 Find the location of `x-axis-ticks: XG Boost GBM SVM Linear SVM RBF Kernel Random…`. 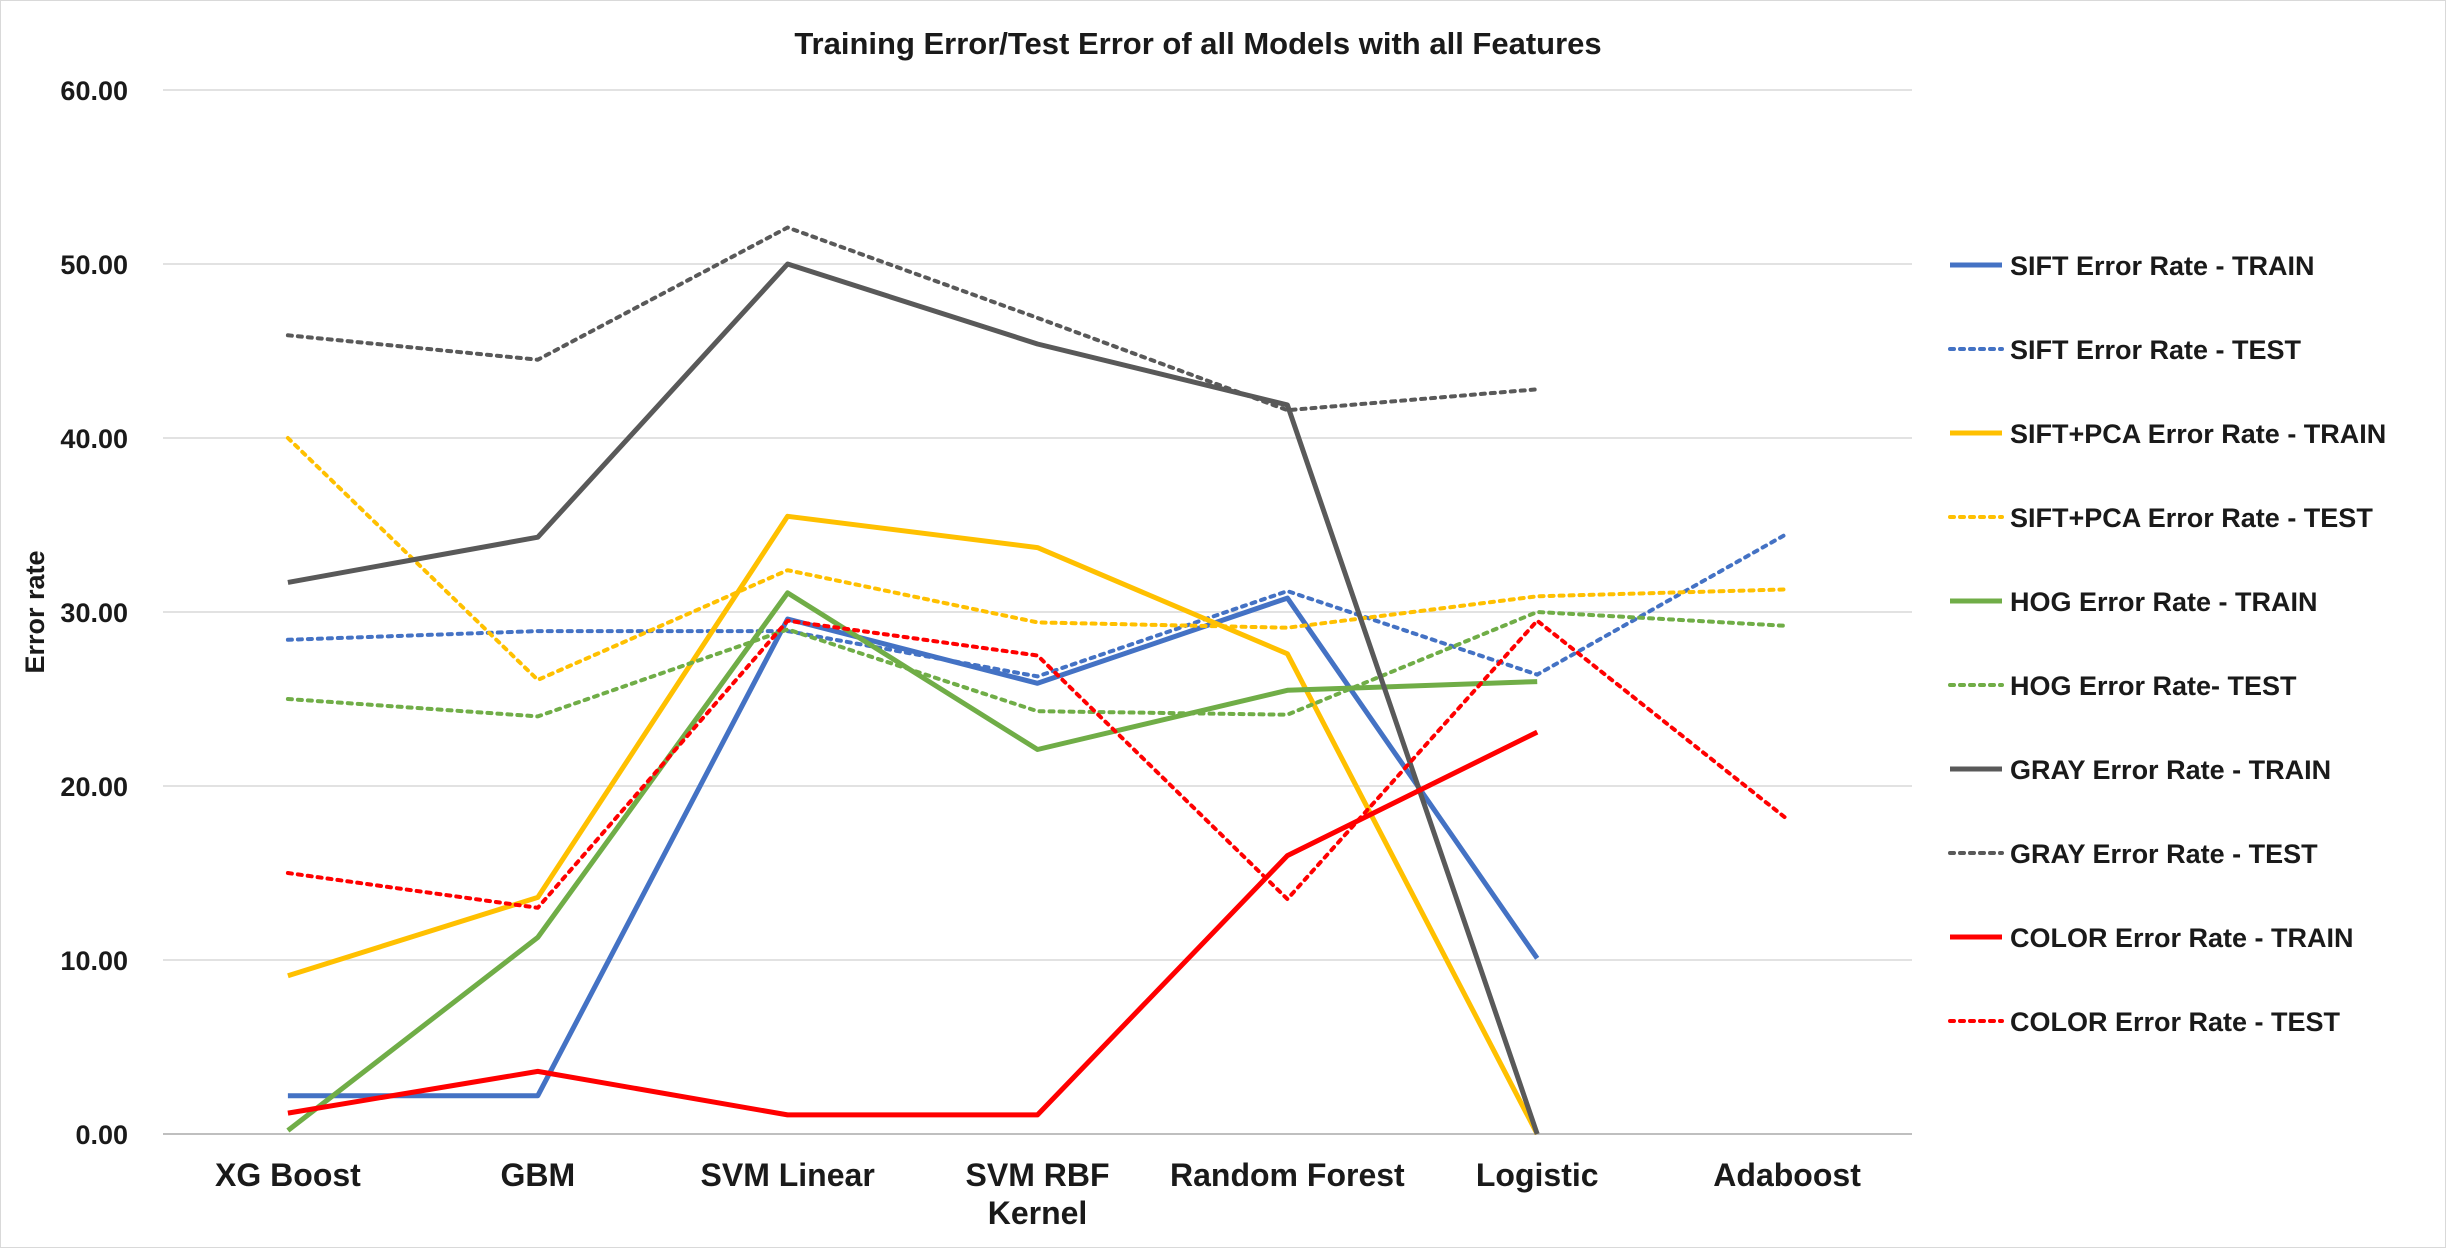

x-axis-ticks: XG Boost GBM SVM Linear SVM RBF Kernel Random… is located at coordinates (1038, 1194).